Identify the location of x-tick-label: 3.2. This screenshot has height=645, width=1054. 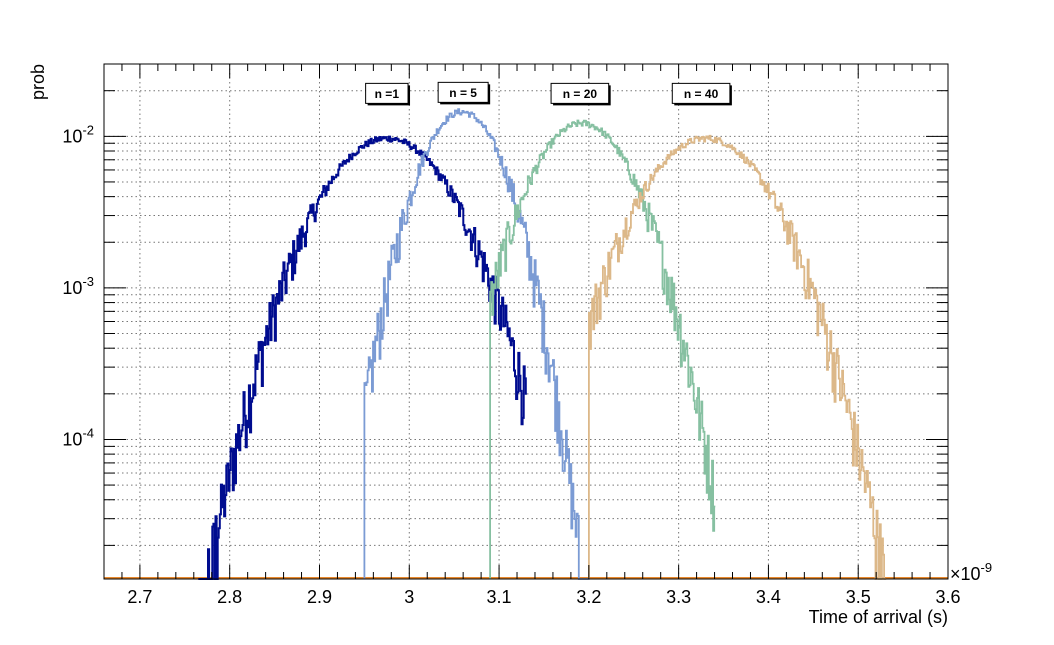
(588, 597).